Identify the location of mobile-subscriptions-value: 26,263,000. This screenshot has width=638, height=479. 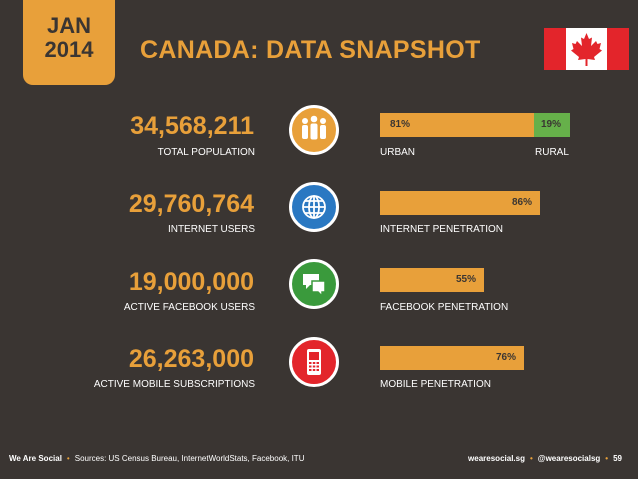
(191, 359).